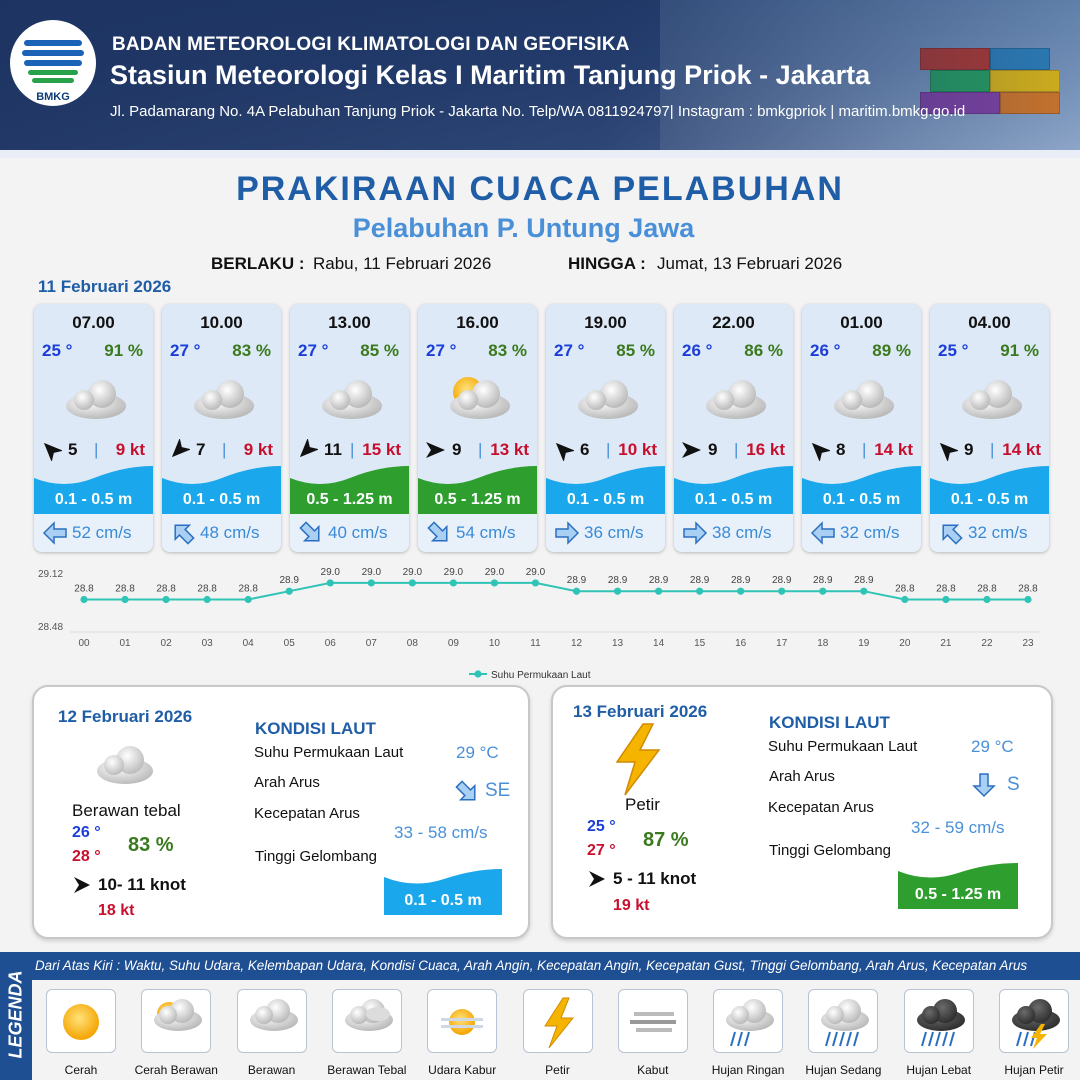 The image size is (1080, 1080). Describe the element at coordinates (509, 449) in the screenshot. I see `gust-speed: 13 kt` at that location.